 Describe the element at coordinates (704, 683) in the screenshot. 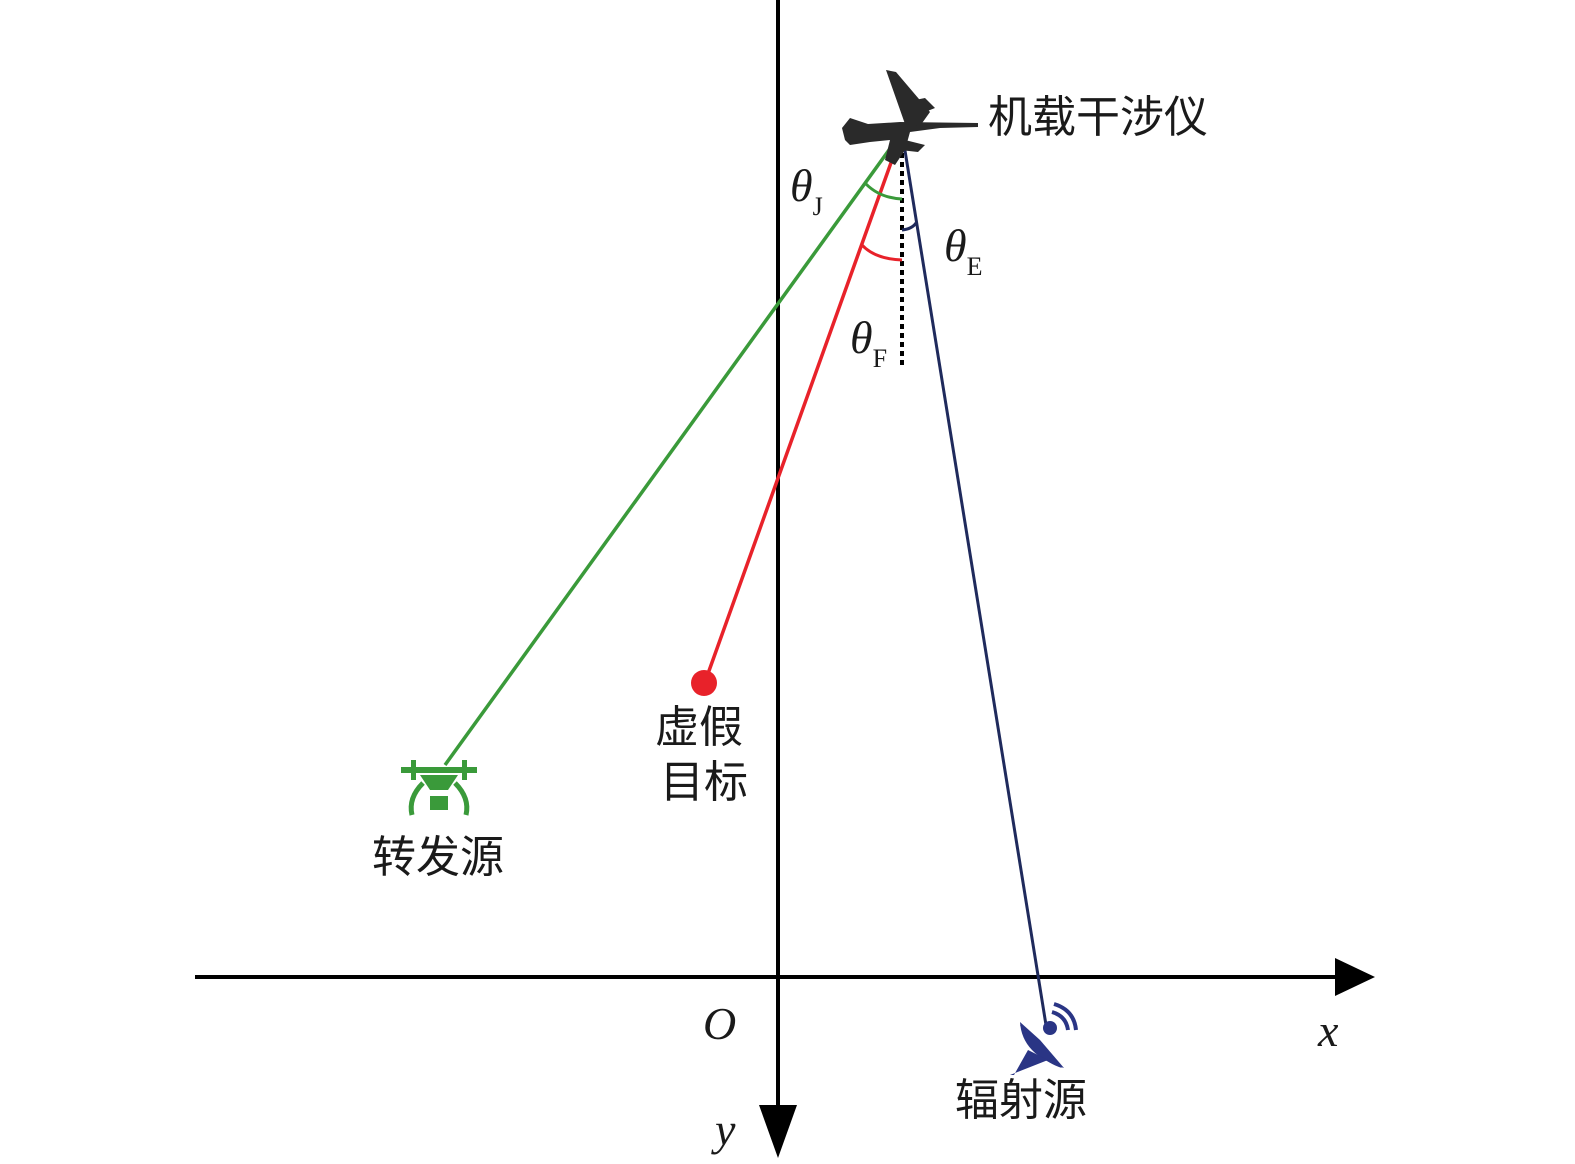

I see `false-target-point` at that location.